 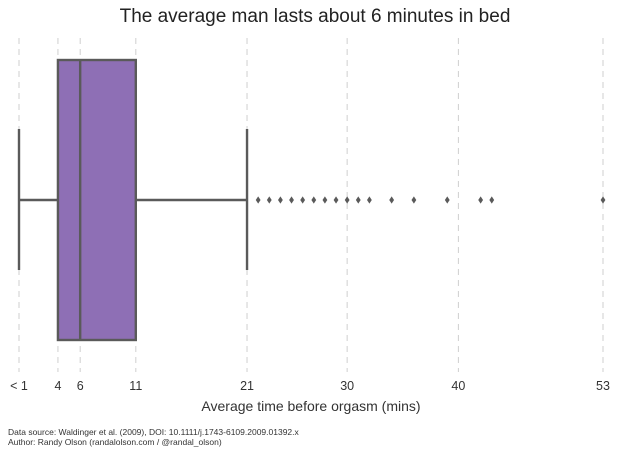 What do you see at coordinates (80, 386) in the screenshot?
I see `x-tick-label: 6` at bounding box center [80, 386].